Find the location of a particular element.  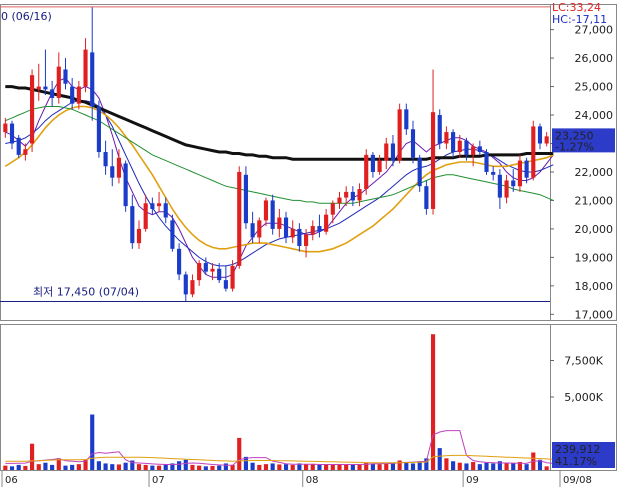

current-volume-label: 239,912 is located at coordinates (578, 449).